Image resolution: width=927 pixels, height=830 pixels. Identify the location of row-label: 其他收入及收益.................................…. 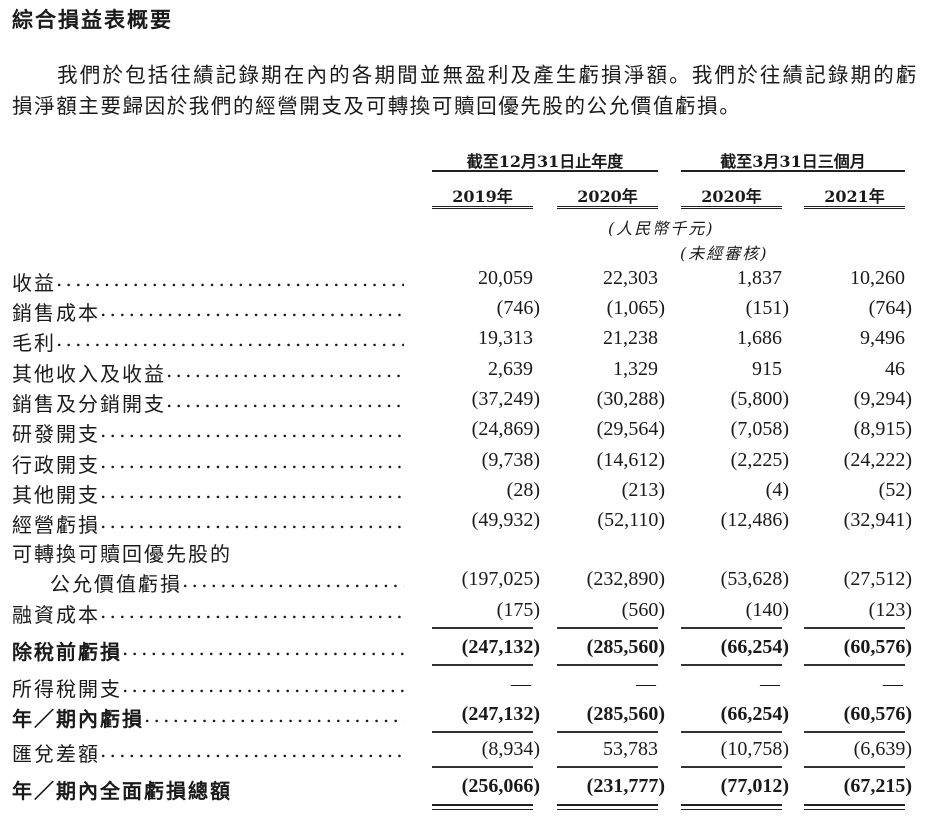
(208, 372).